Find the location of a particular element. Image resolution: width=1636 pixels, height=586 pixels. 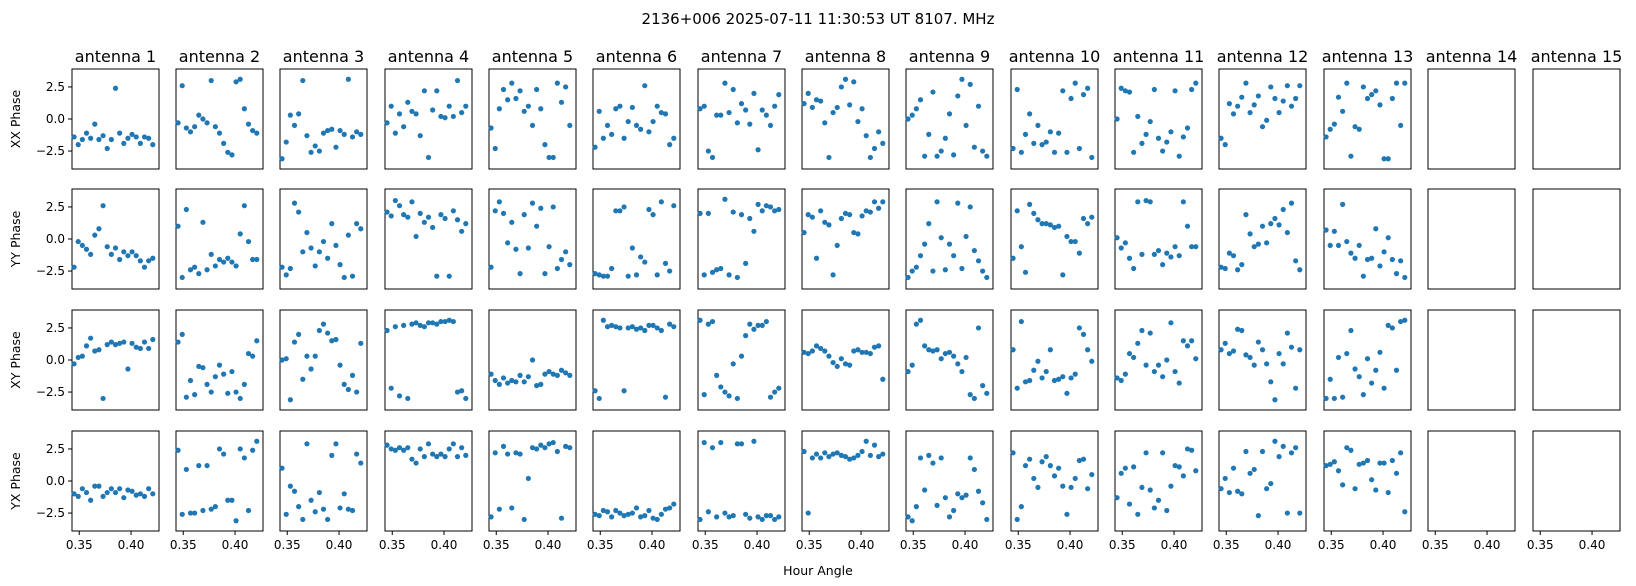

y-tick-label: −2.5 is located at coordinates (50, 271).